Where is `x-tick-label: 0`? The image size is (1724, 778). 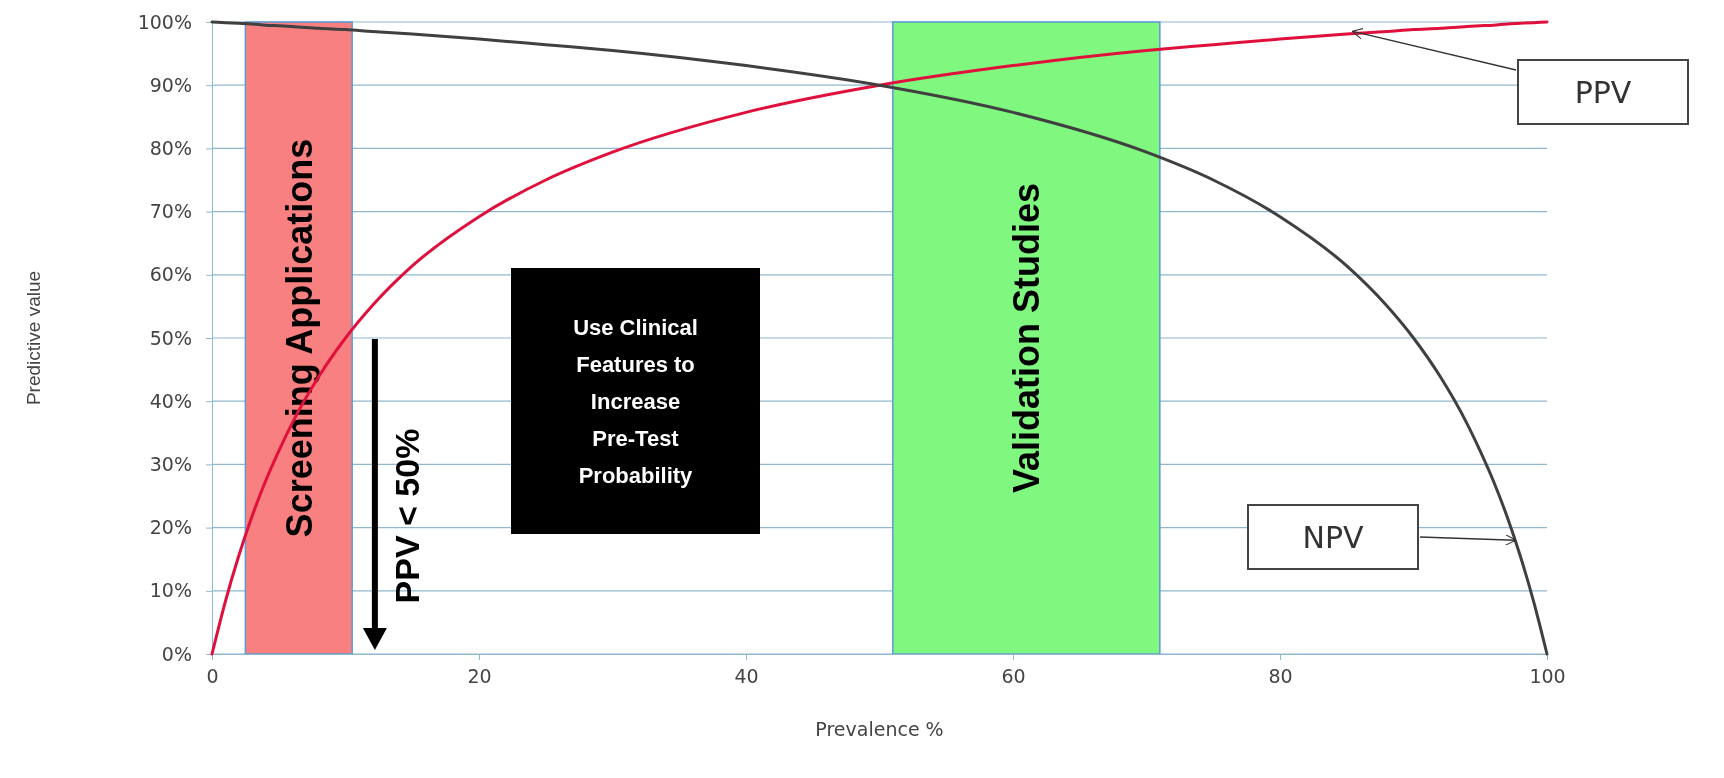 x-tick-label: 0 is located at coordinates (212, 676).